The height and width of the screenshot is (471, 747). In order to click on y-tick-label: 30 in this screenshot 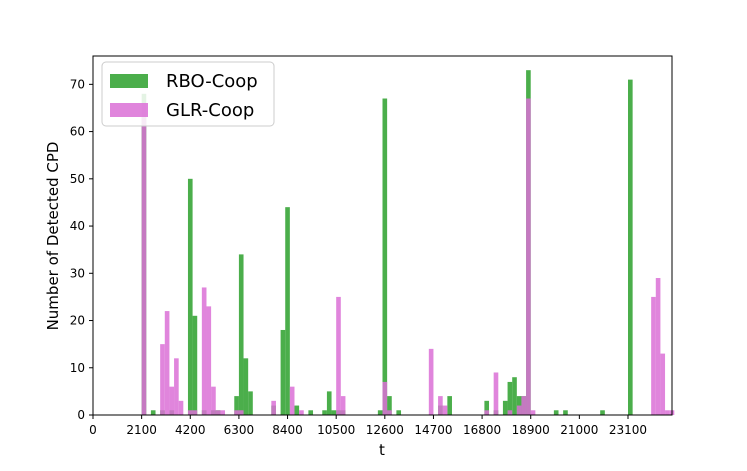, I will do `click(77, 273)`.